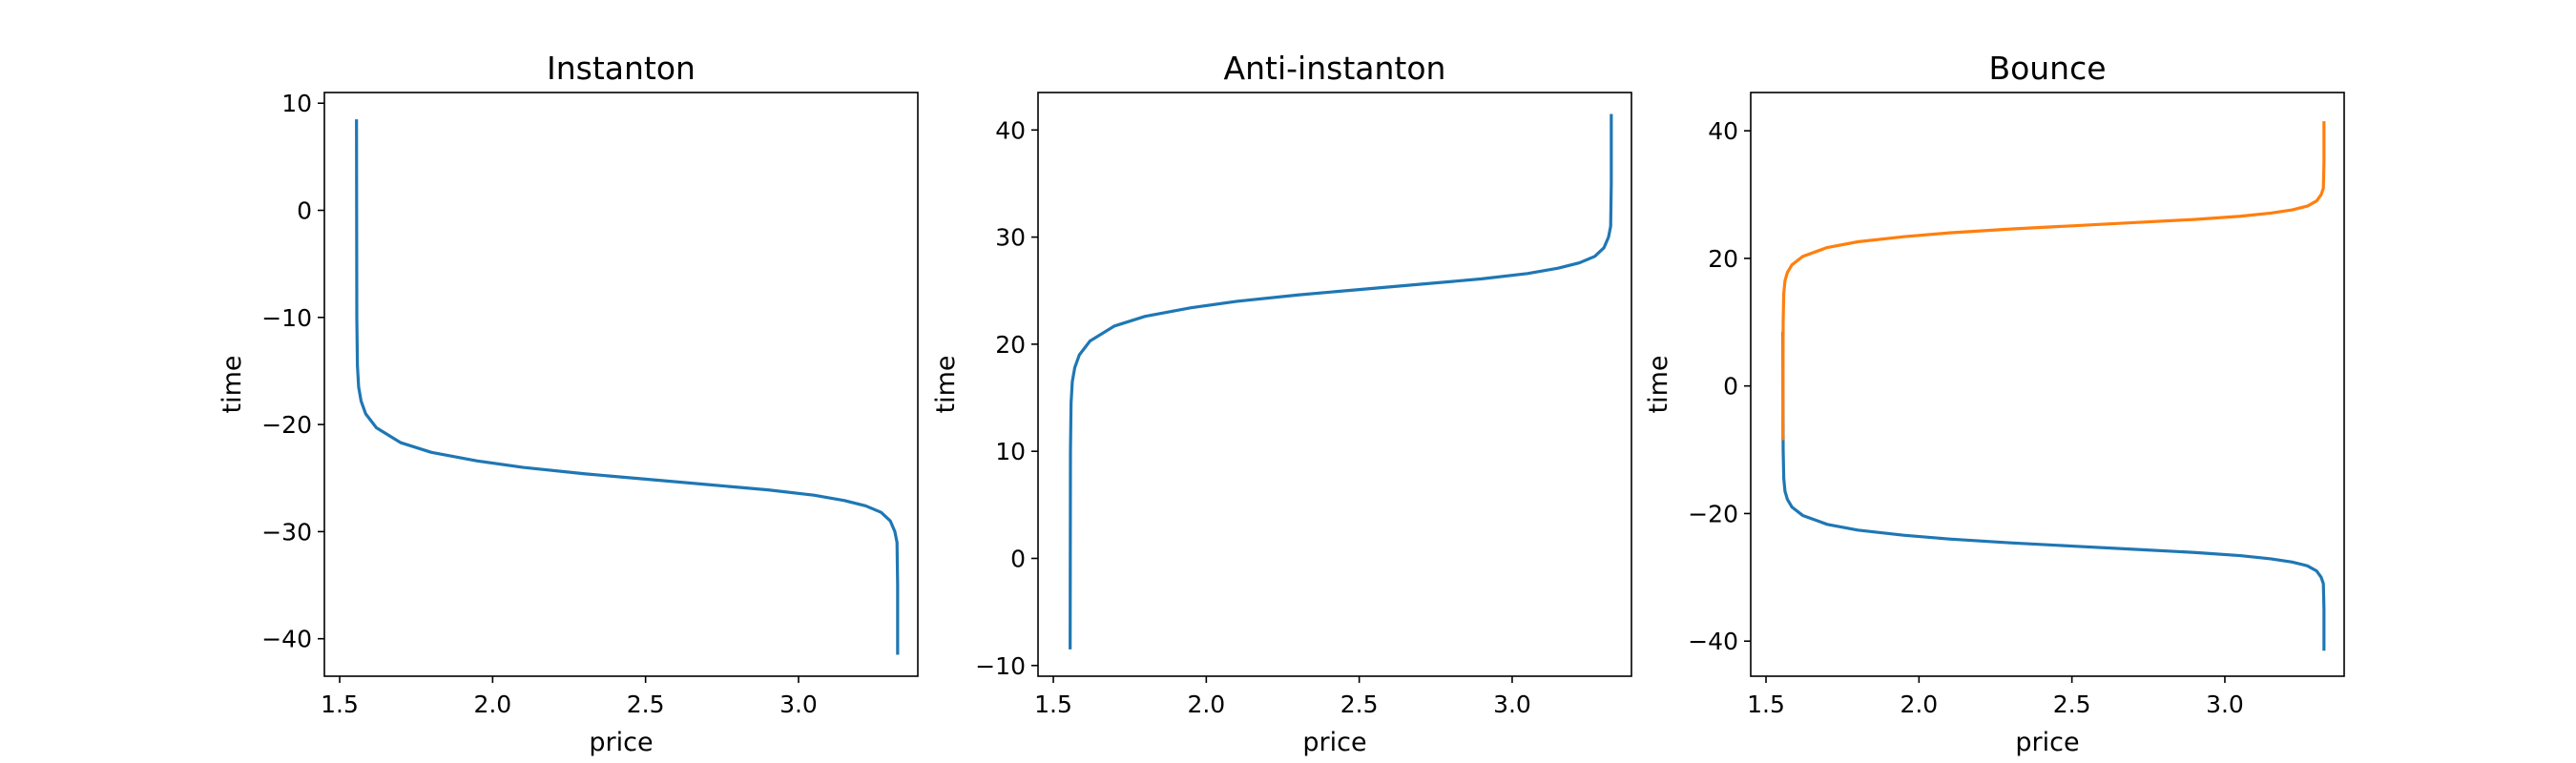 This screenshot has width=2576, height=763. Describe the element at coordinates (621, 68) in the screenshot. I see `subplot-title: Instanton` at that location.